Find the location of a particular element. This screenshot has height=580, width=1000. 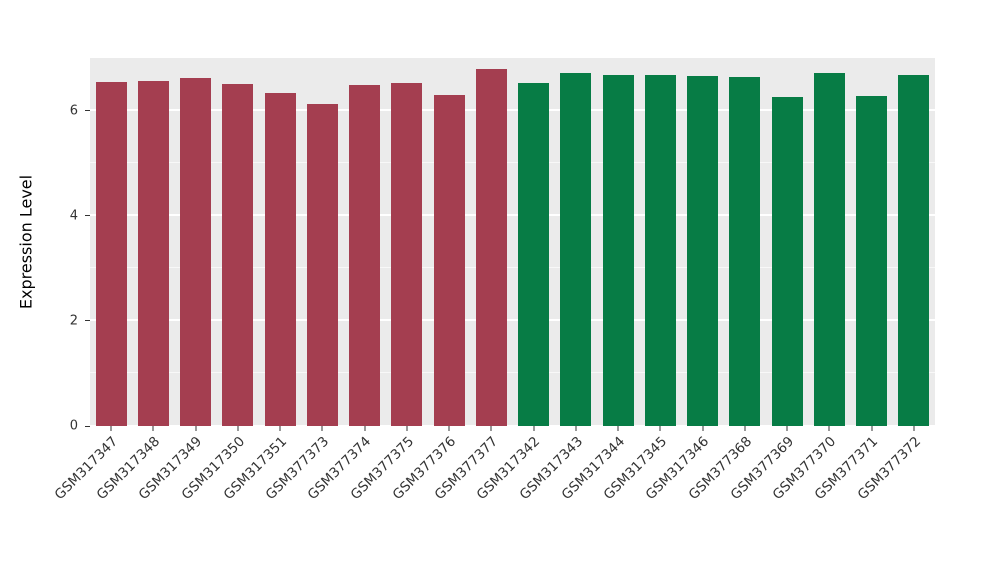

y-axis: 0 2 4 6 is located at coordinates (45, 245).